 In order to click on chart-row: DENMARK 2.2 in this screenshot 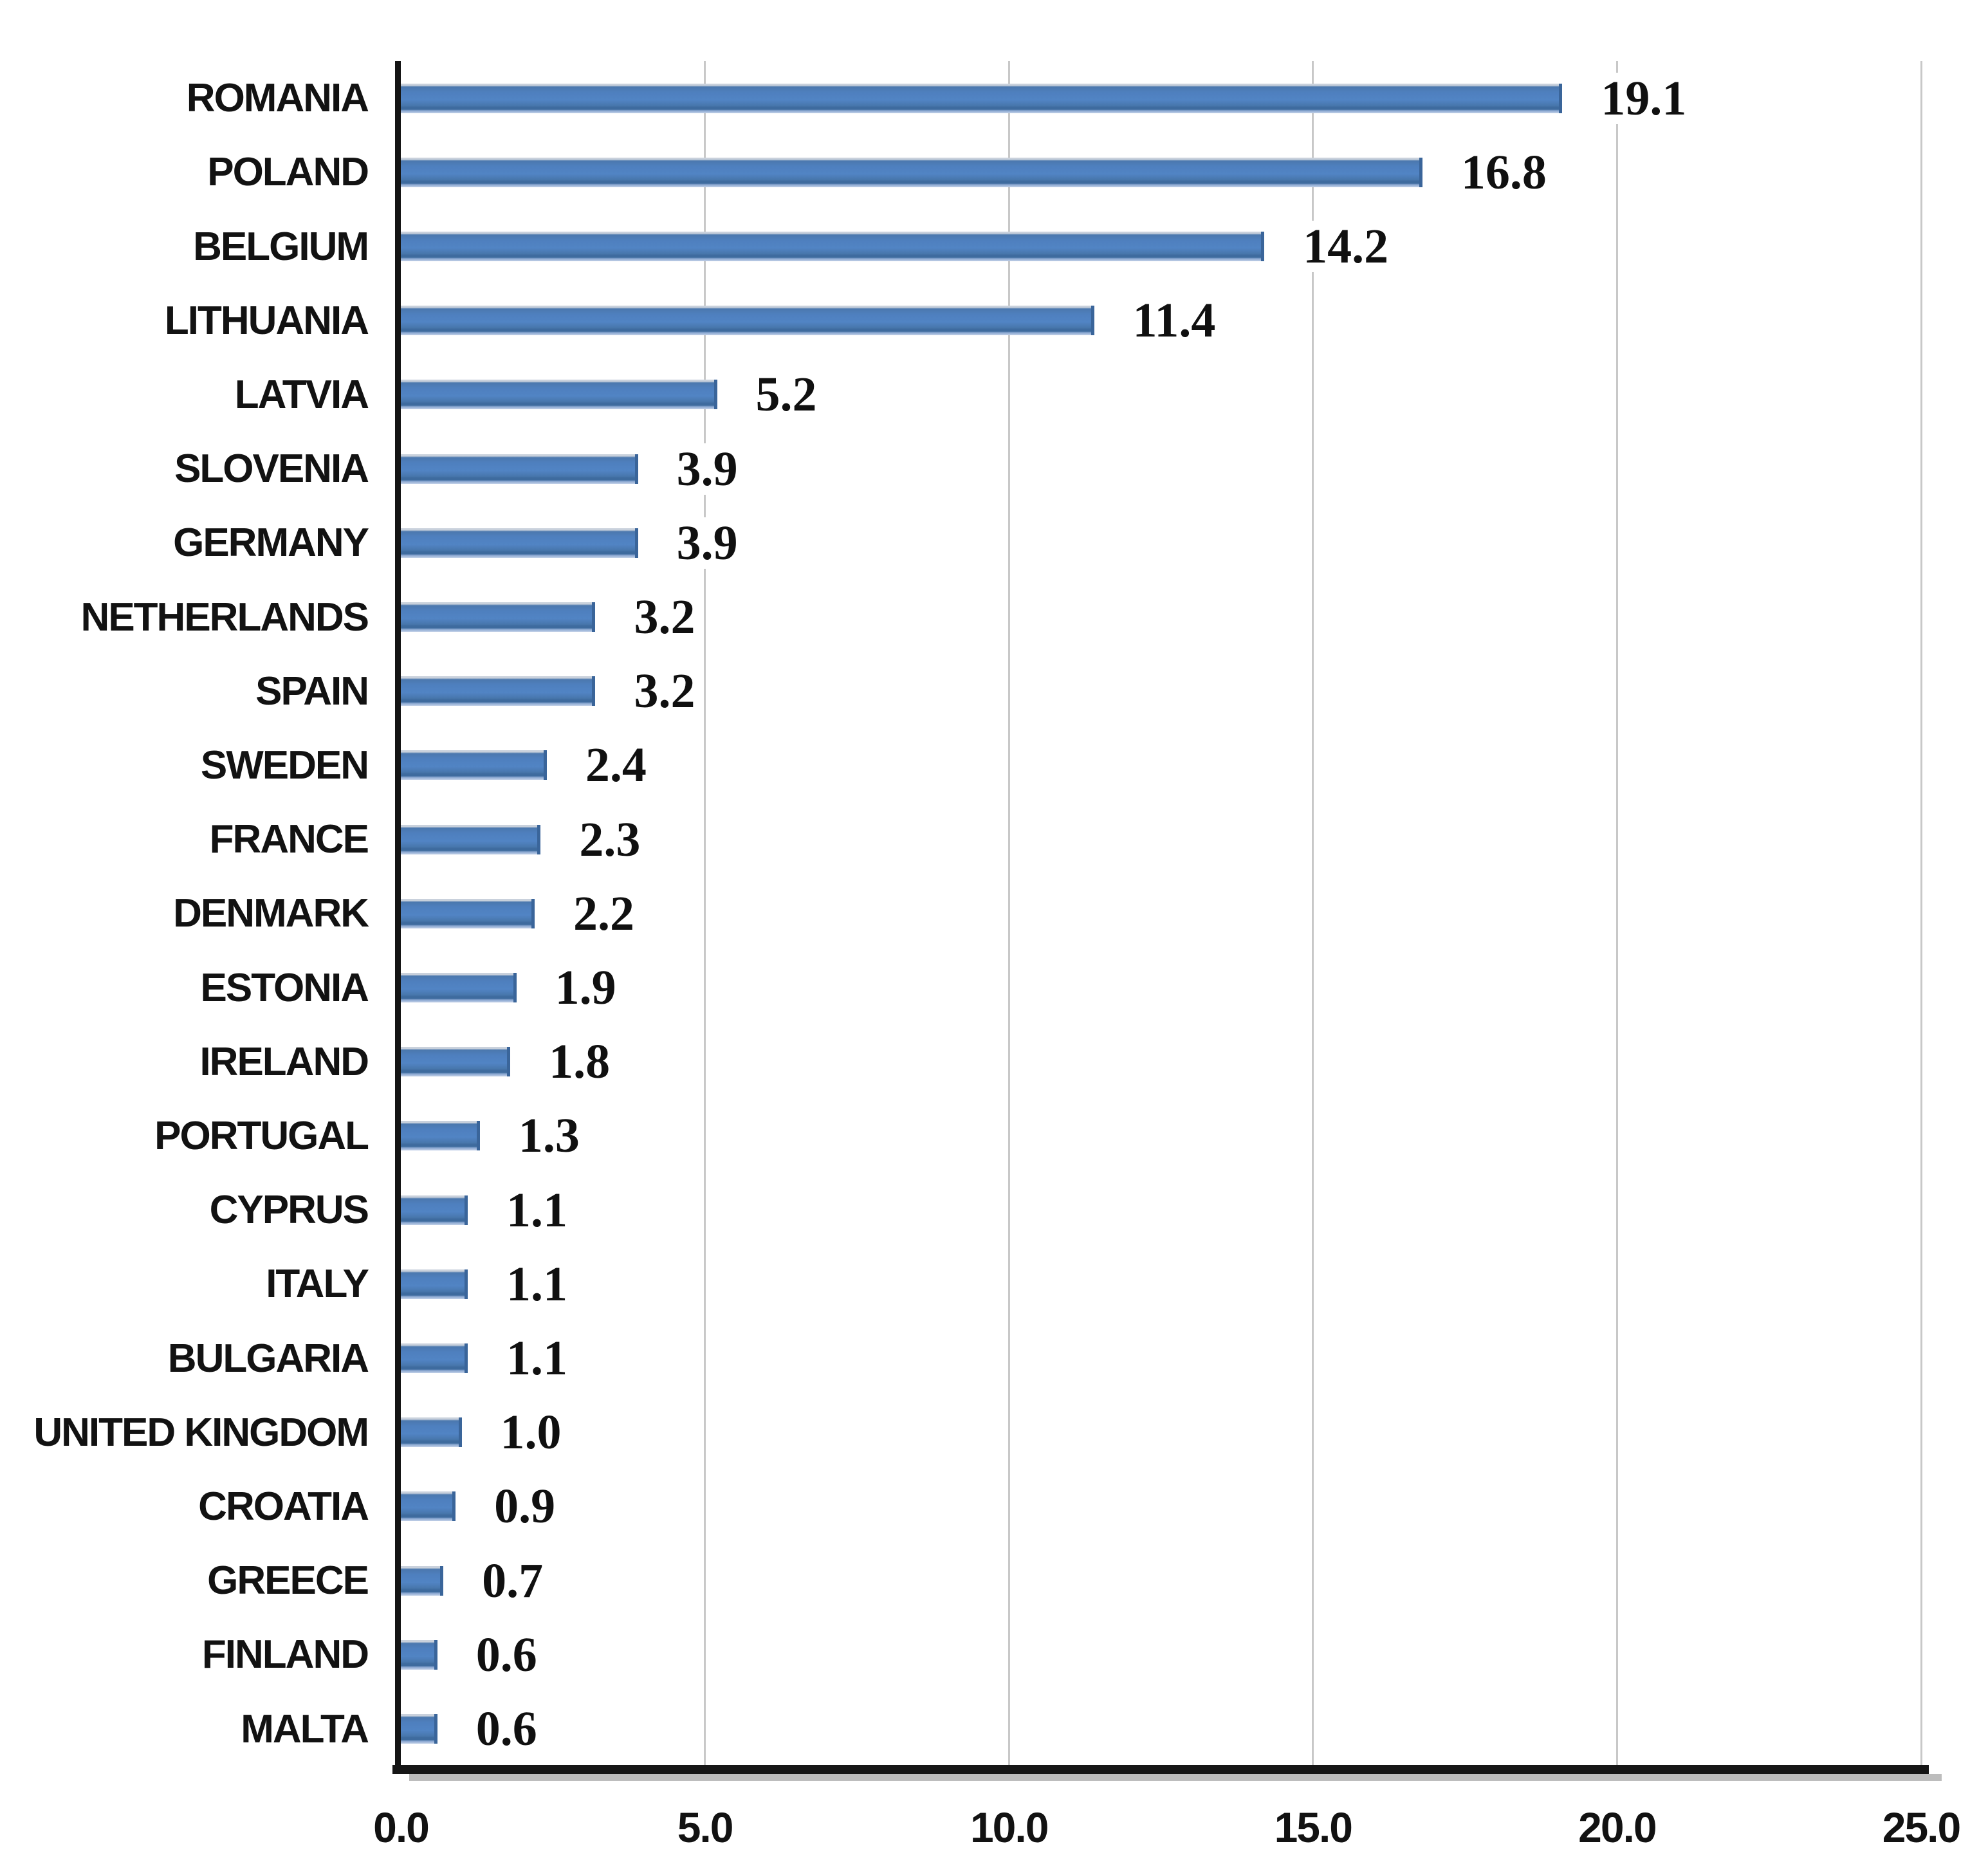, I will do `click(994, 913)`.